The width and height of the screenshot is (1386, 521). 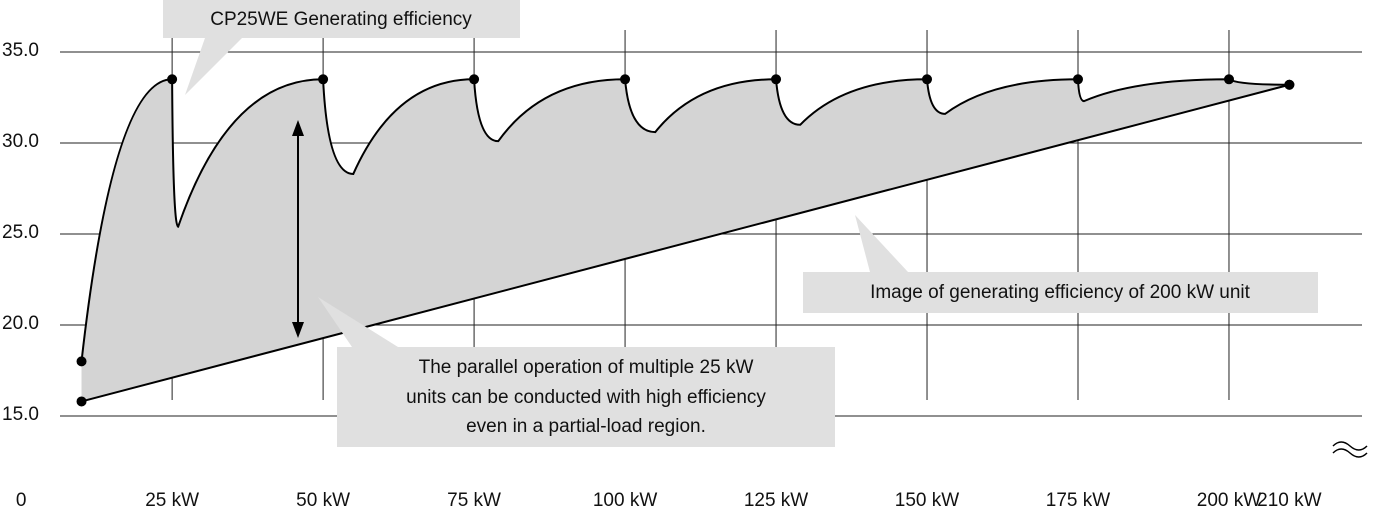 I want to click on axis-break, so click(x=1350, y=449).